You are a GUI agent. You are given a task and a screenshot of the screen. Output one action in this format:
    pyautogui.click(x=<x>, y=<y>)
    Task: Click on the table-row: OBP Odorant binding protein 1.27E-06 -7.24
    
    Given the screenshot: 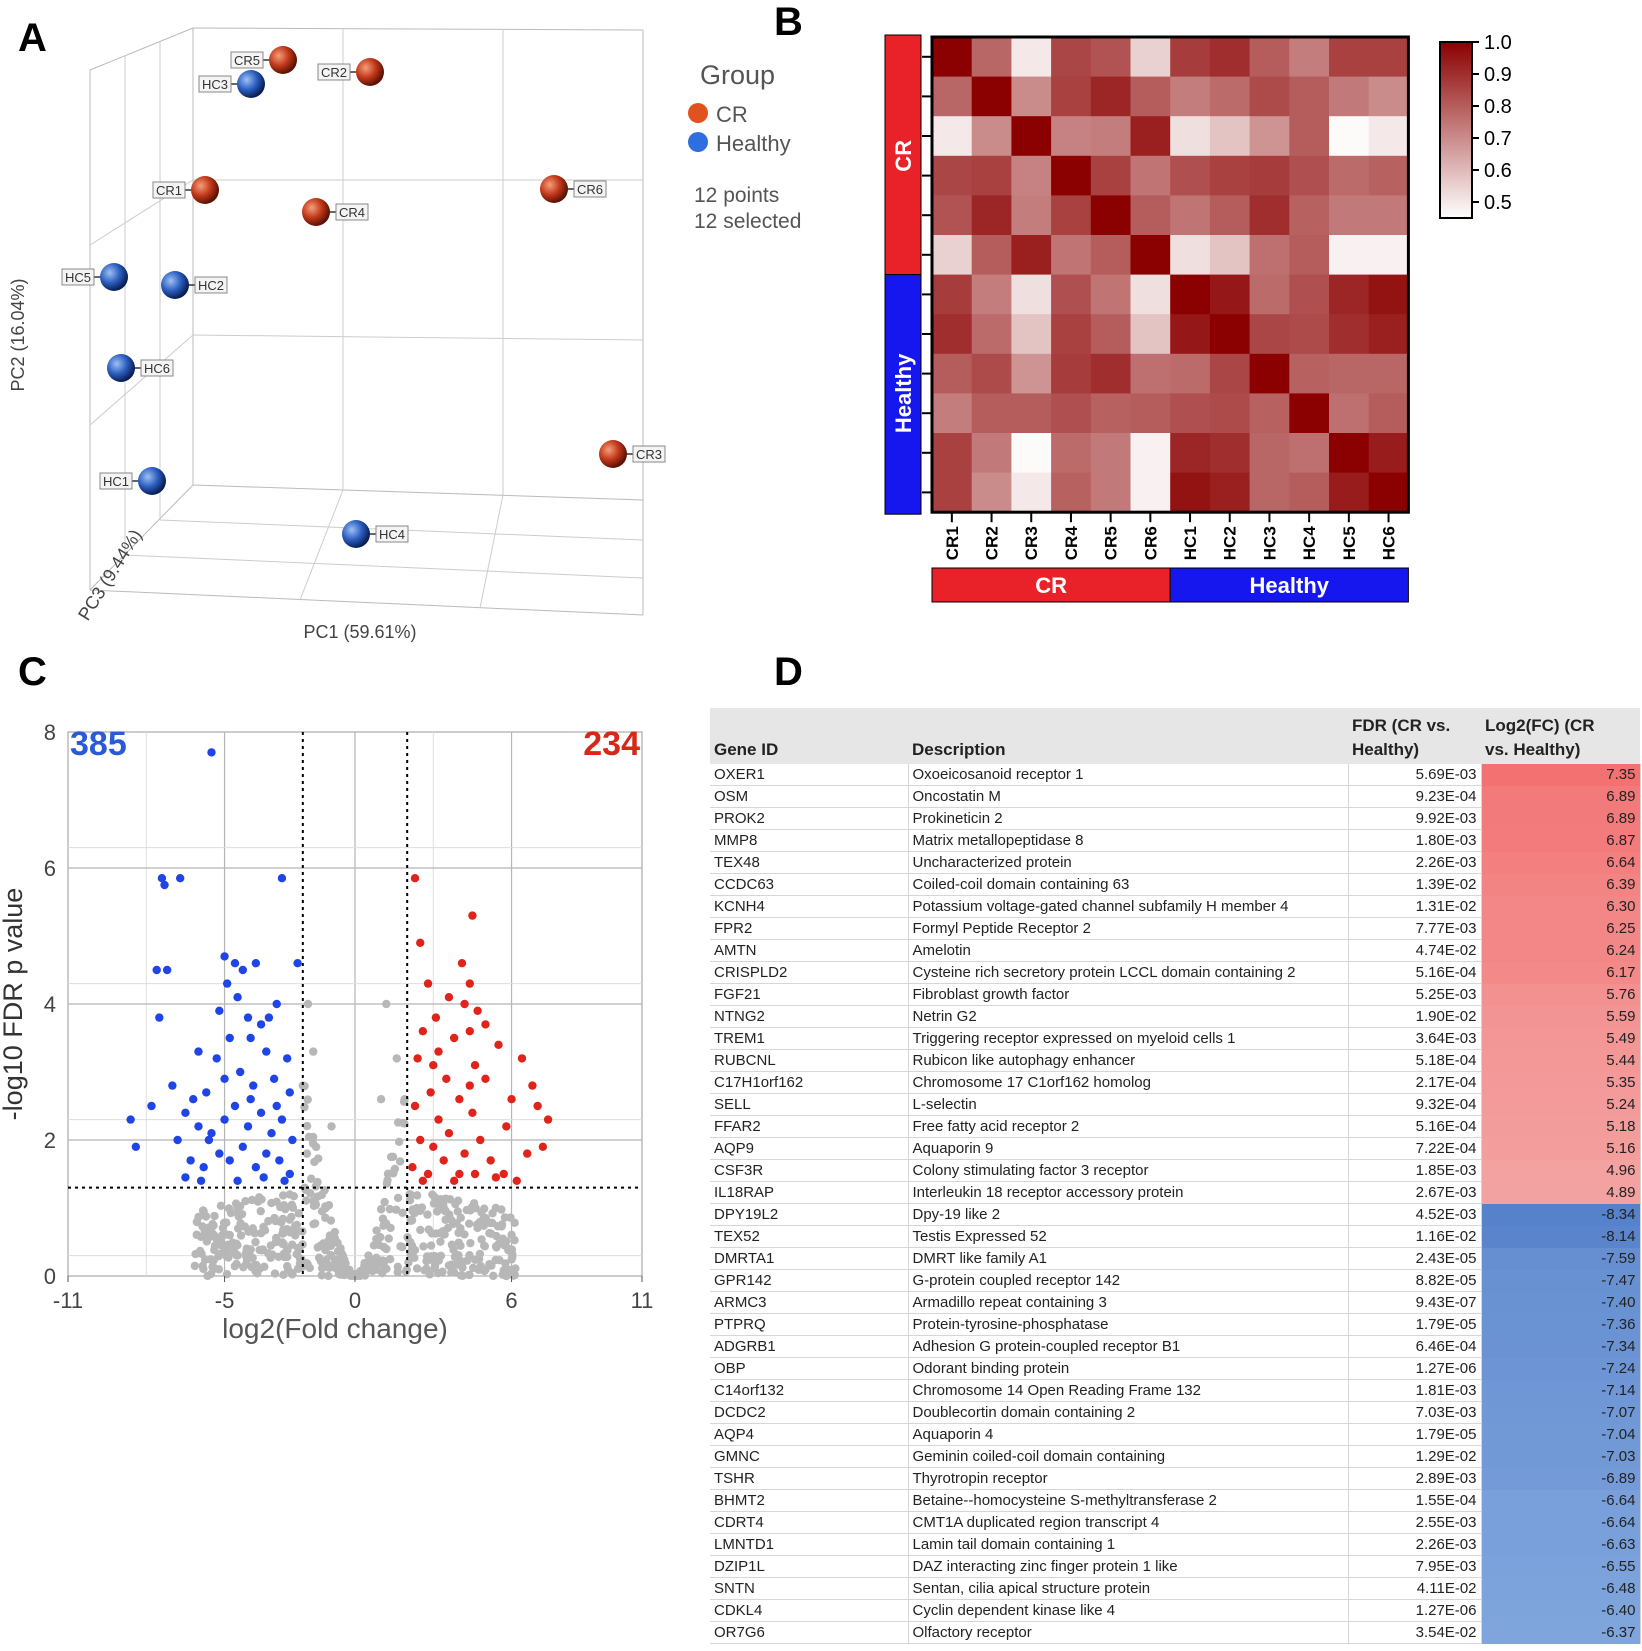 What is the action you would take?
    pyautogui.click(x=1175, y=1368)
    